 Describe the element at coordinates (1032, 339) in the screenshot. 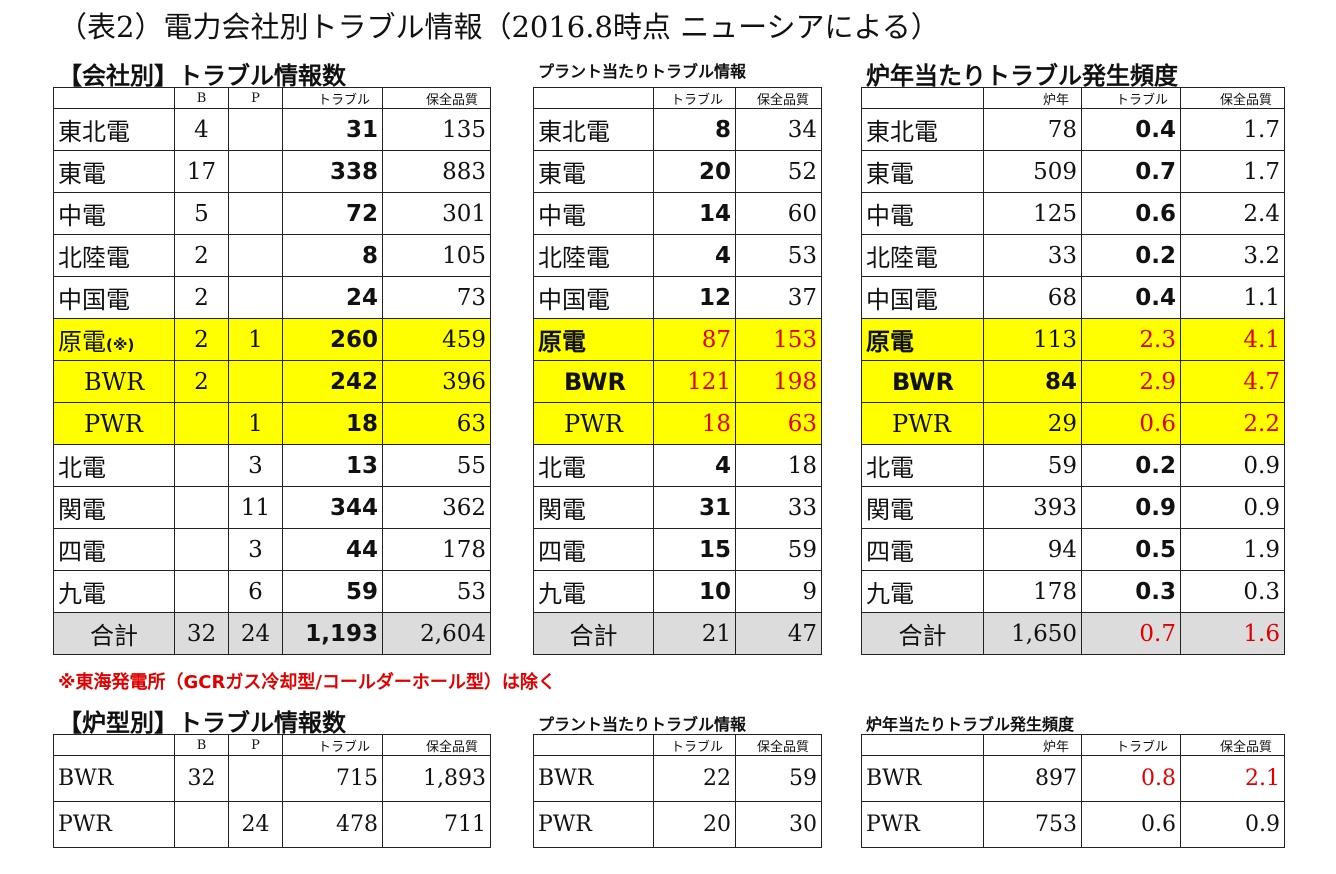

I see `reactor-years: 113` at that location.